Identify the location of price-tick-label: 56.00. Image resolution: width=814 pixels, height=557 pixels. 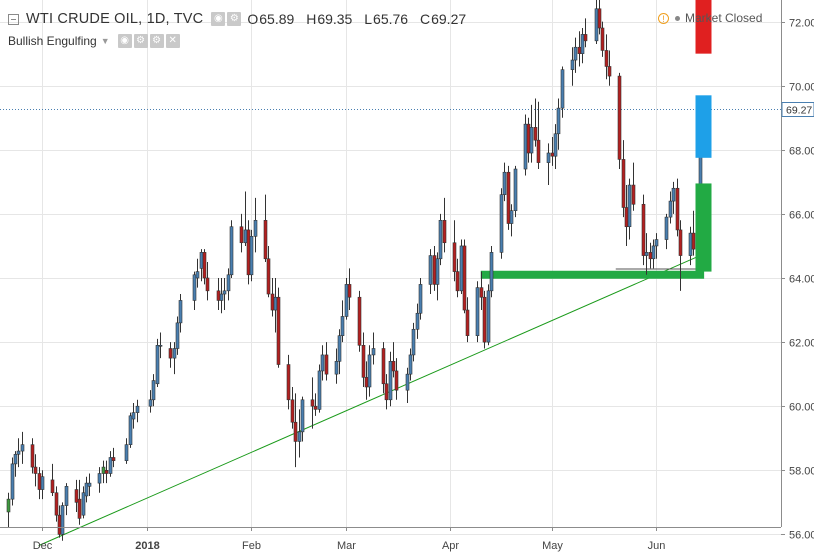
(801, 536).